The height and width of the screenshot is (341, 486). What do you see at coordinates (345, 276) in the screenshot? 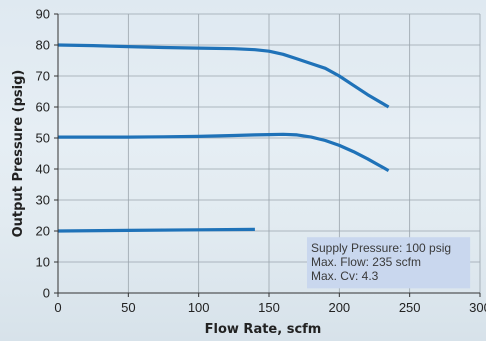
I see `info-line-max-cv: Max. Cv: 4.3` at bounding box center [345, 276].